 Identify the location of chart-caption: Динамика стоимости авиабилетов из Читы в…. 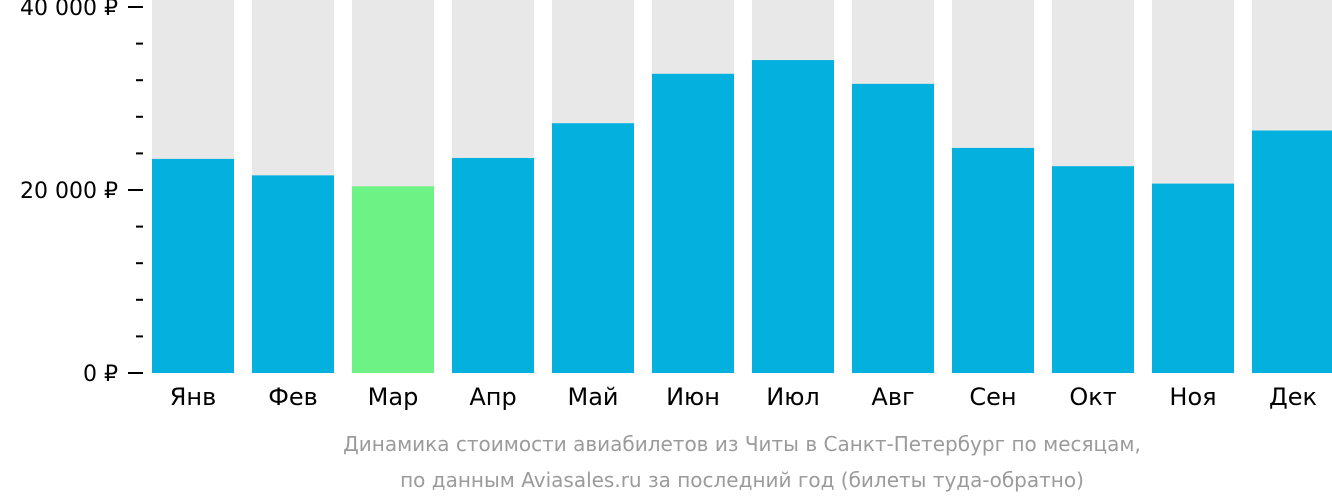
(742, 462).